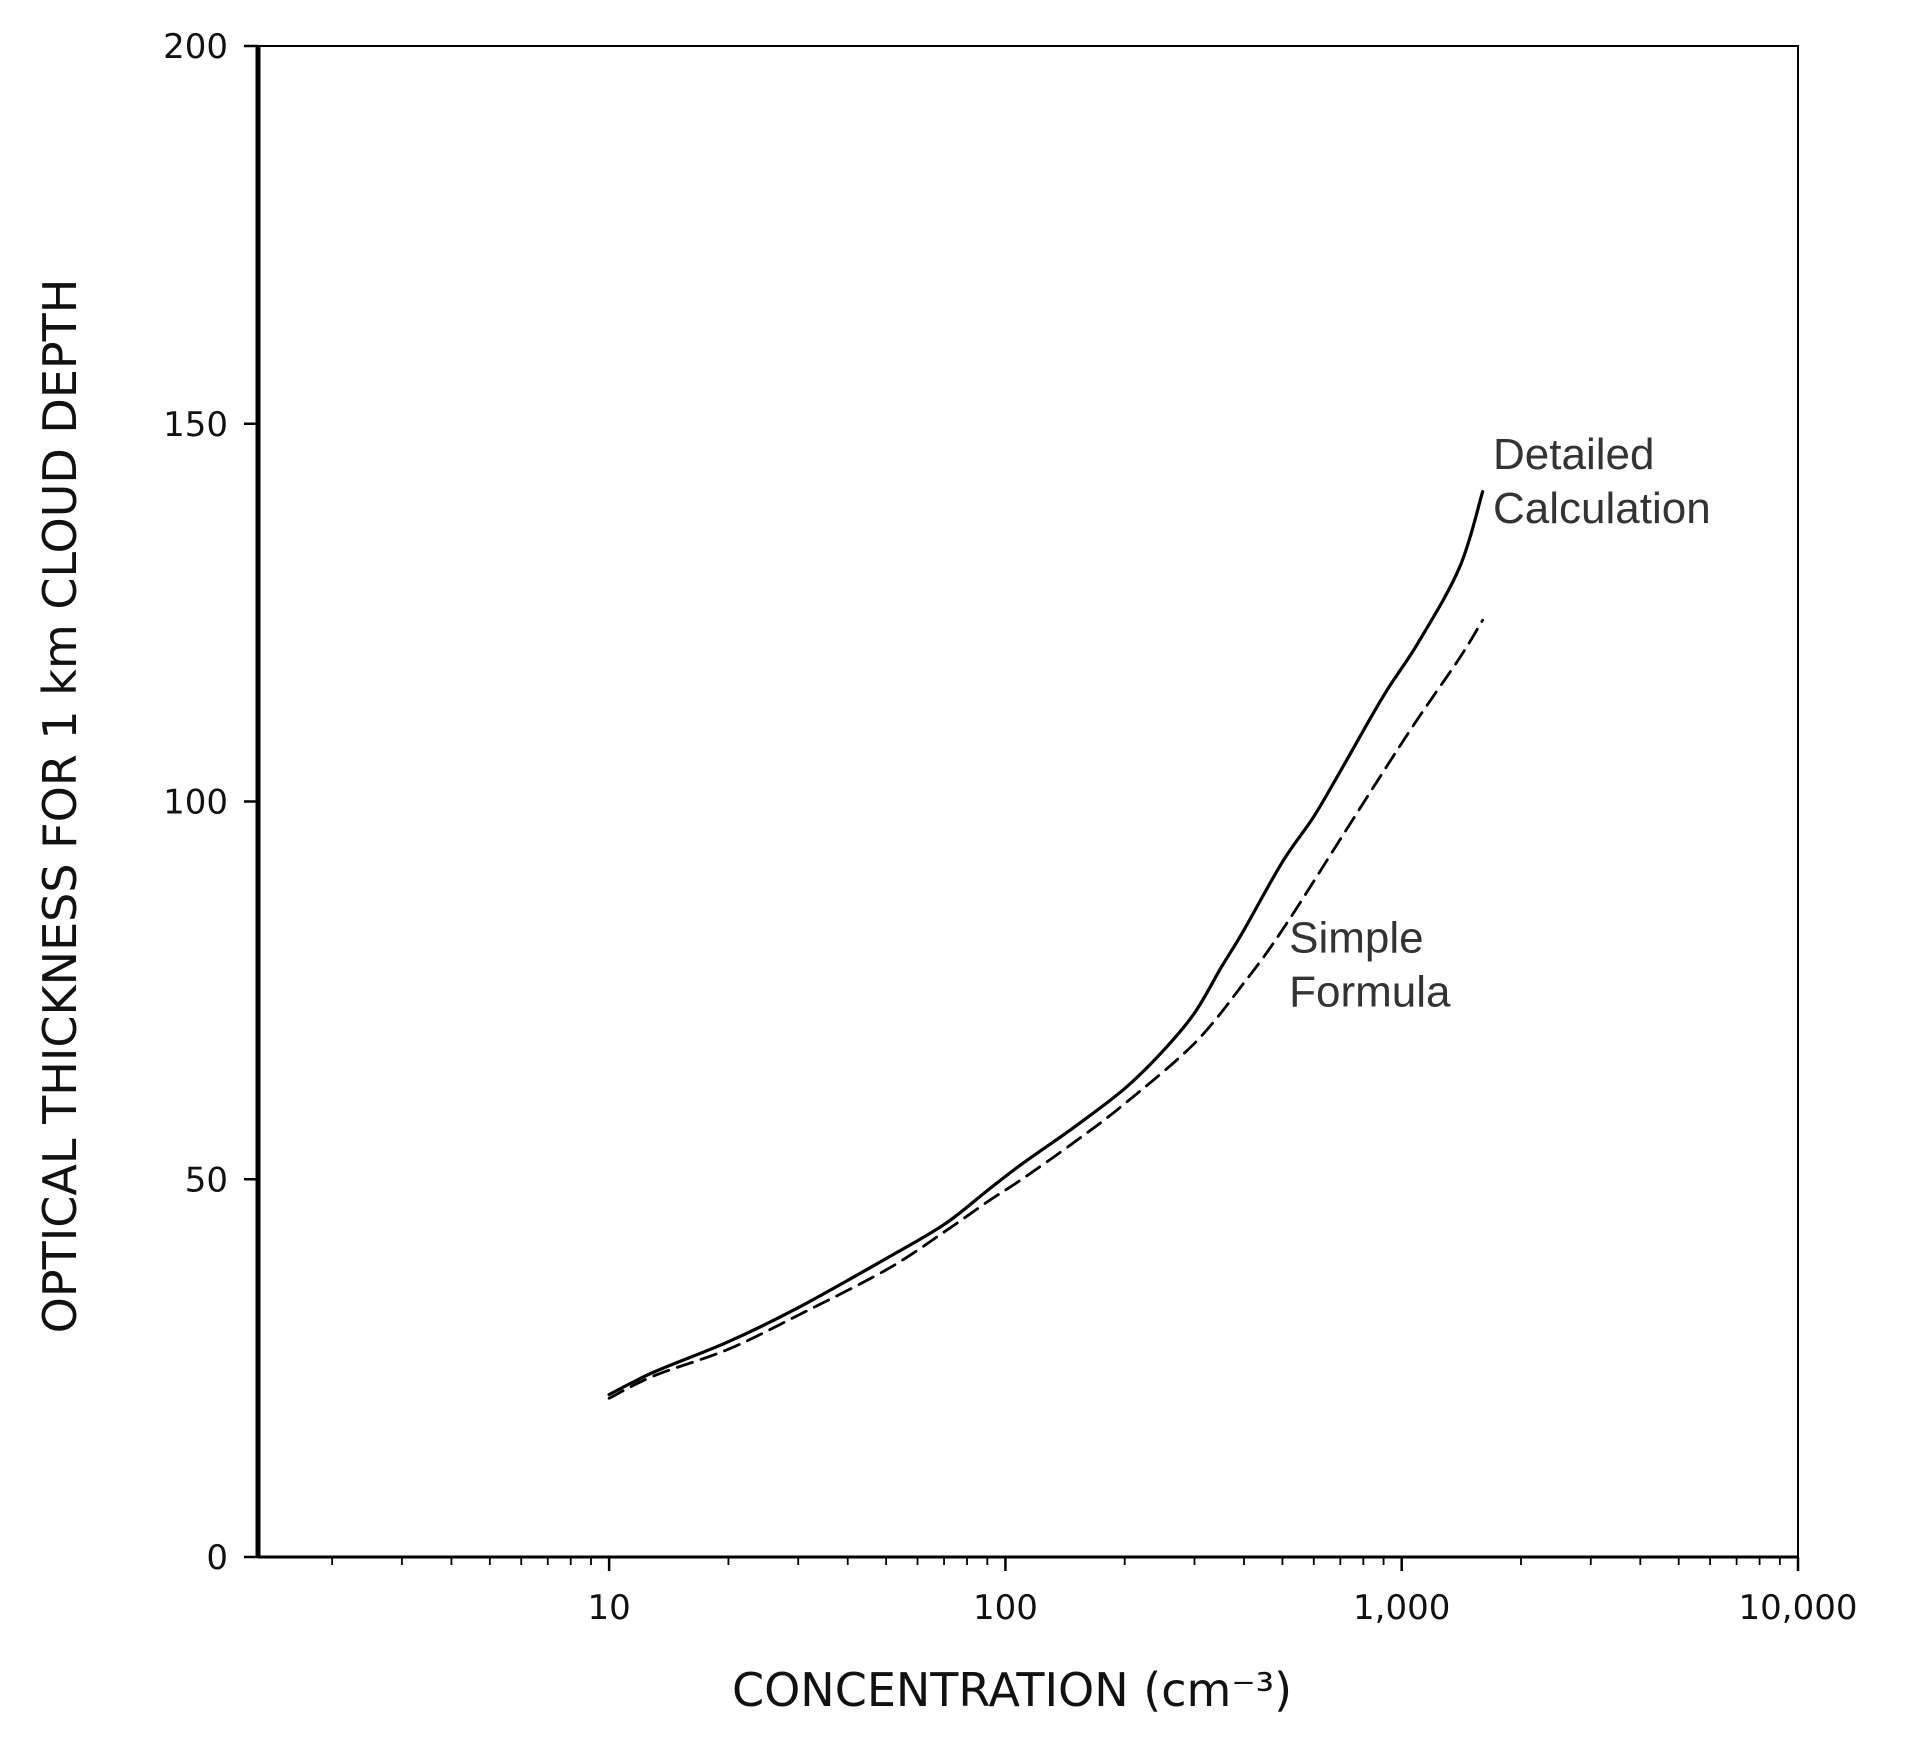  What do you see at coordinates (1094, 1592) in the screenshot?
I see `x-axis-ticks: 10 100 1,000 10,000` at bounding box center [1094, 1592].